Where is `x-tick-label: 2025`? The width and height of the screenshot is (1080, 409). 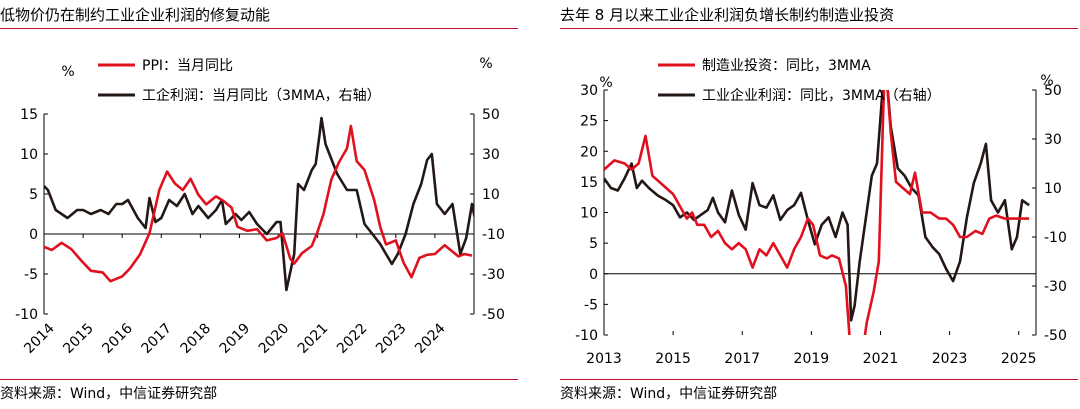
x-tick-label: 2025 is located at coordinates (1019, 359).